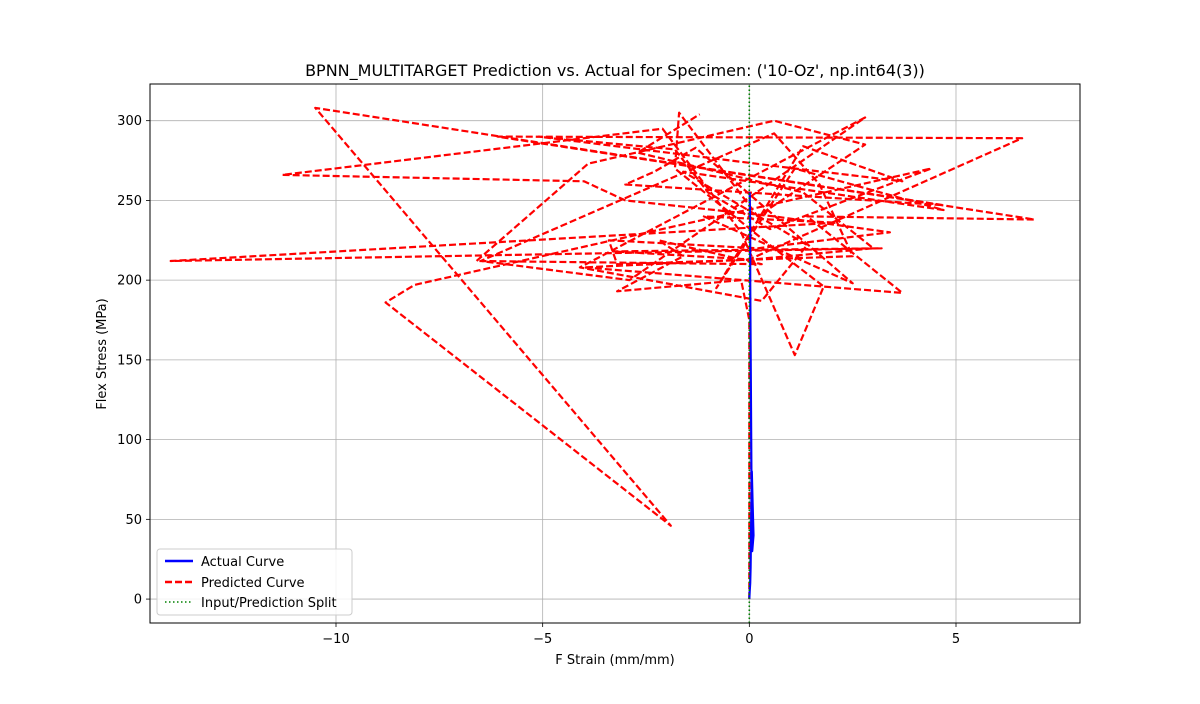 Image resolution: width=1200 pixels, height=704 pixels. Describe the element at coordinates (129, 281) in the screenshot. I see `y-tick-label: 200` at that location.